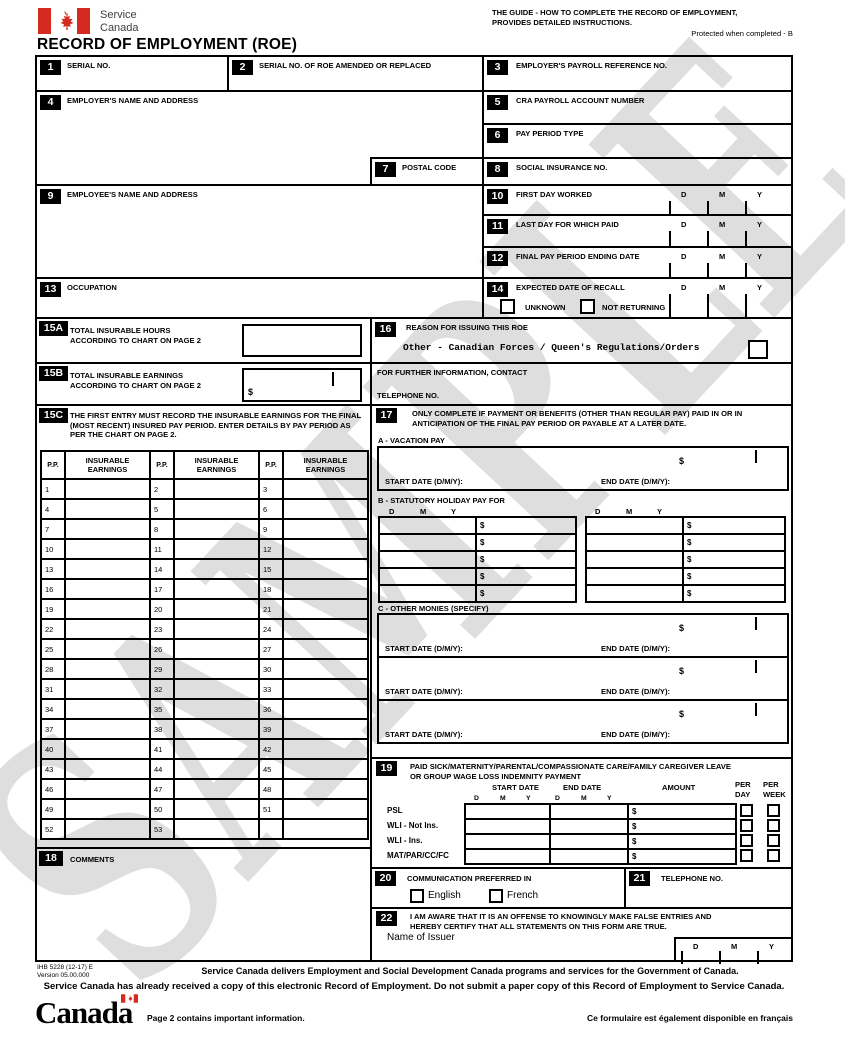 Image resolution: width=845 pixels, height=1056 pixels. What do you see at coordinates (132, 73) in the screenshot?
I see `field-serial-no: 1 SERIAL NO.` at bounding box center [132, 73].